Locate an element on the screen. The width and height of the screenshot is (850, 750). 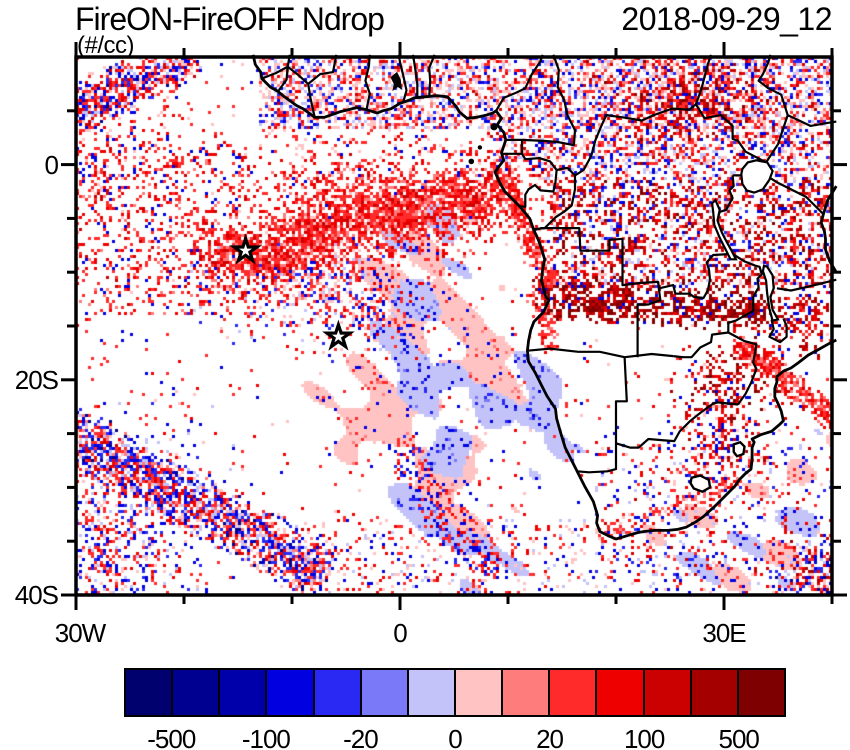
colorbar is located at coordinates (455, 692).